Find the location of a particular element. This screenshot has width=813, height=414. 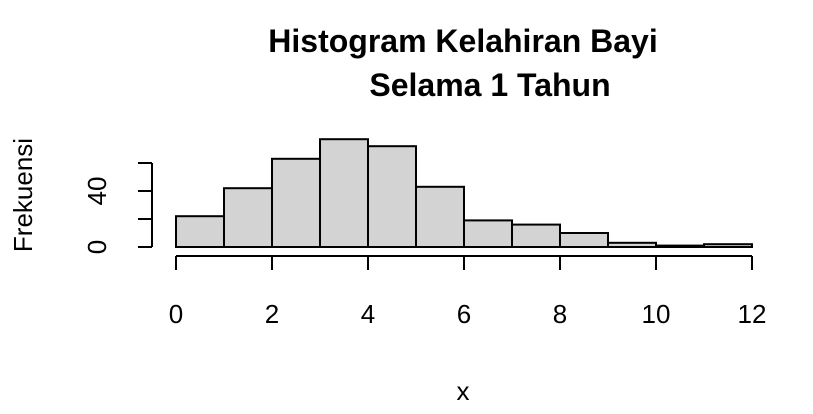

chart-title-line-2: Selama 1 Tahun is located at coordinates (489, 85).